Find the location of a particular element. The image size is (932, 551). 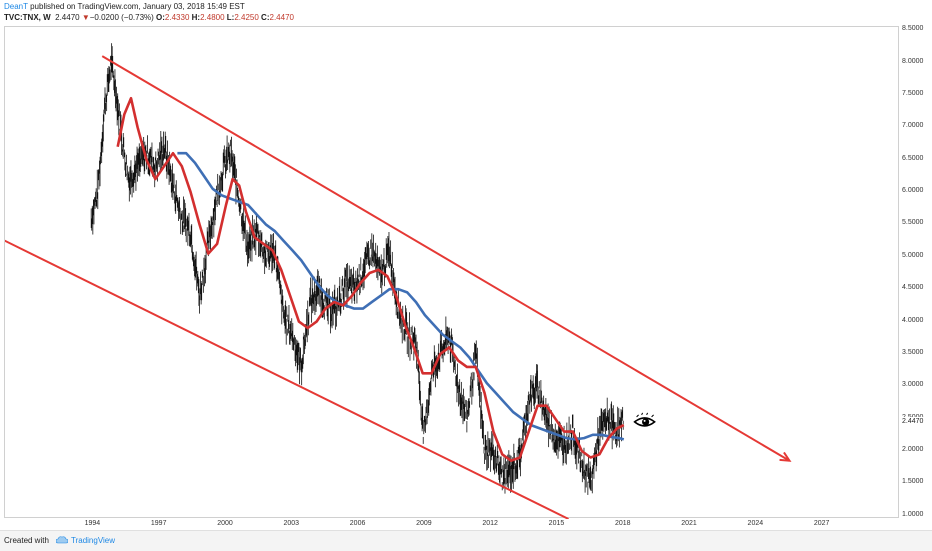

open-label: O: is located at coordinates (160, 17).